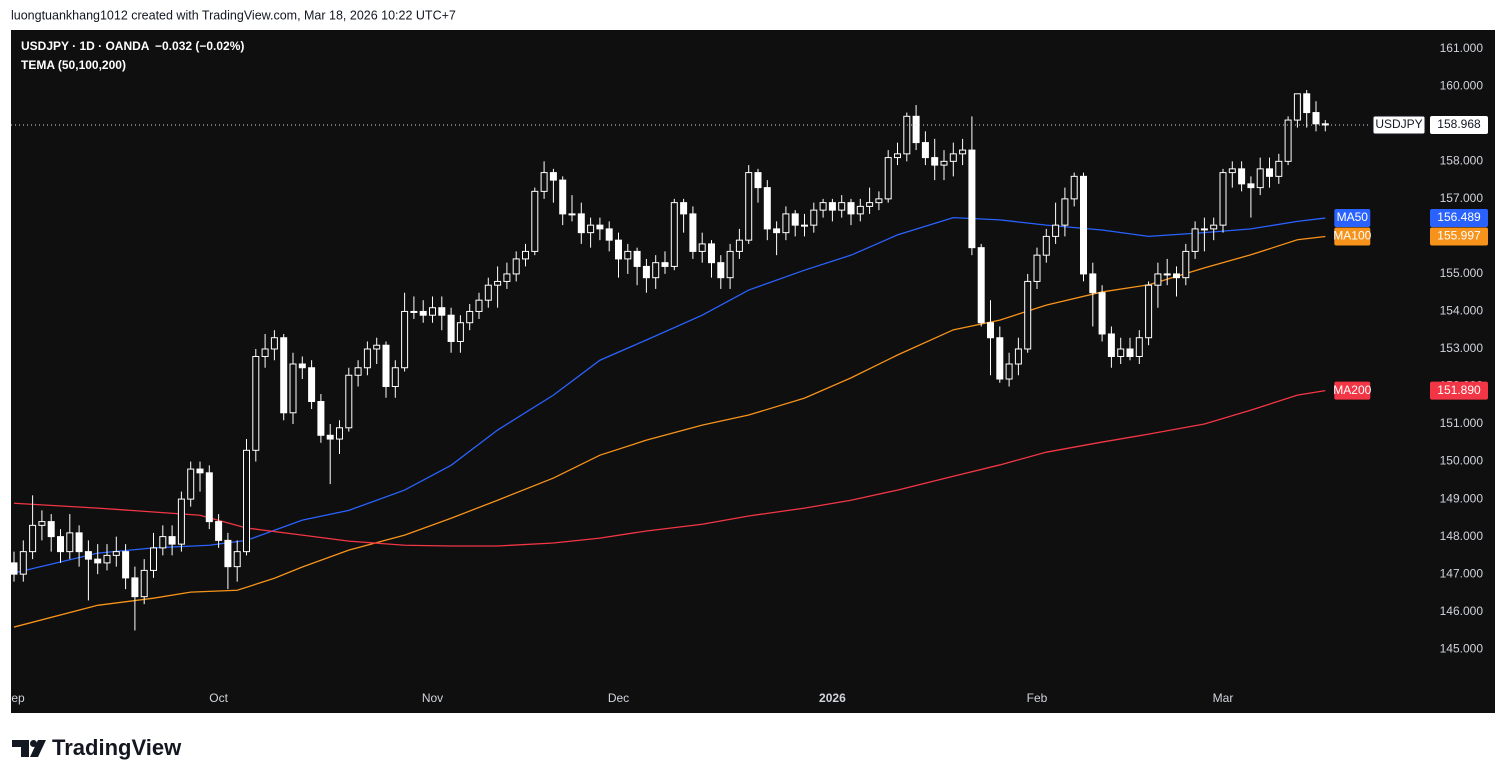 This screenshot has width=1506, height=781. What do you see at coordinates (1462, 611) in the screenshot?
I see `y-tick-label: 146.000` at bounding box center [1462, 611].